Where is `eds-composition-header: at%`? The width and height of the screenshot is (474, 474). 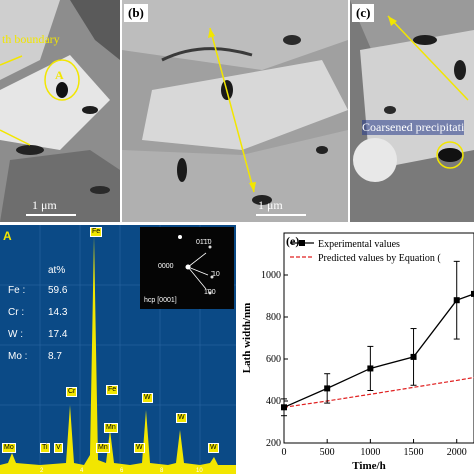
eds-composition-header: at% is located at coordinates (57, 270).